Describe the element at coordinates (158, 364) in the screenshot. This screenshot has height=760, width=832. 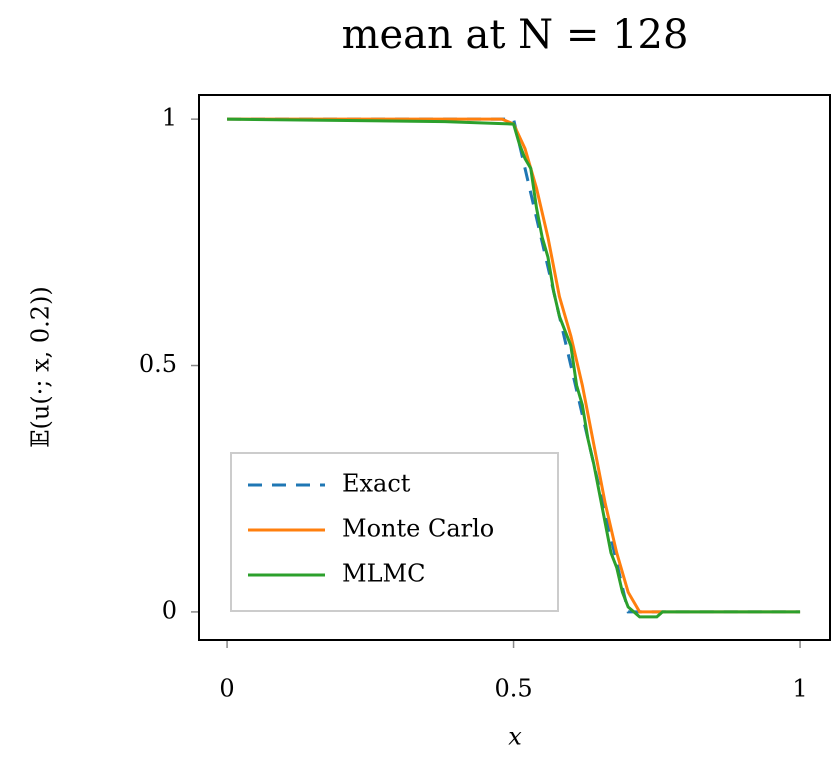
I see `y-tick-label: 0.5` at that location.